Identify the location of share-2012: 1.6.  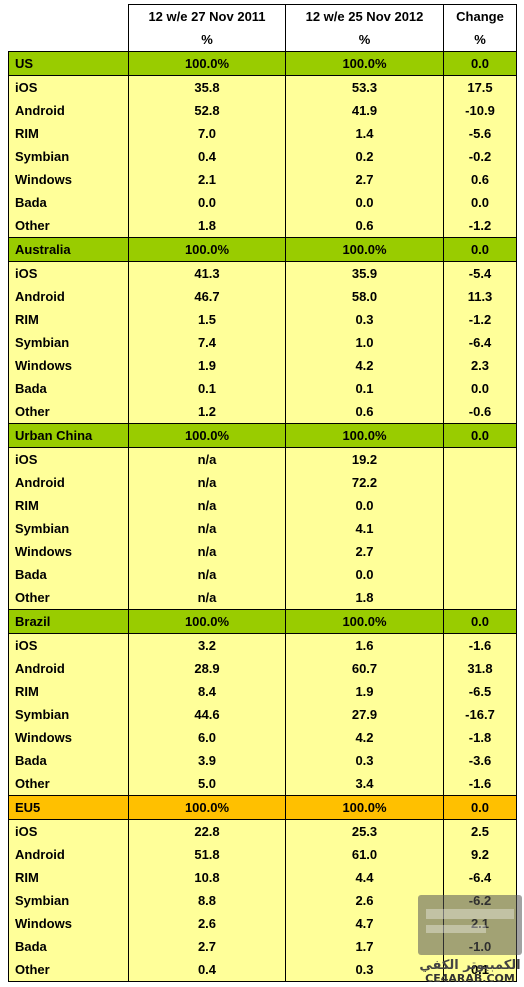
(364, 645).